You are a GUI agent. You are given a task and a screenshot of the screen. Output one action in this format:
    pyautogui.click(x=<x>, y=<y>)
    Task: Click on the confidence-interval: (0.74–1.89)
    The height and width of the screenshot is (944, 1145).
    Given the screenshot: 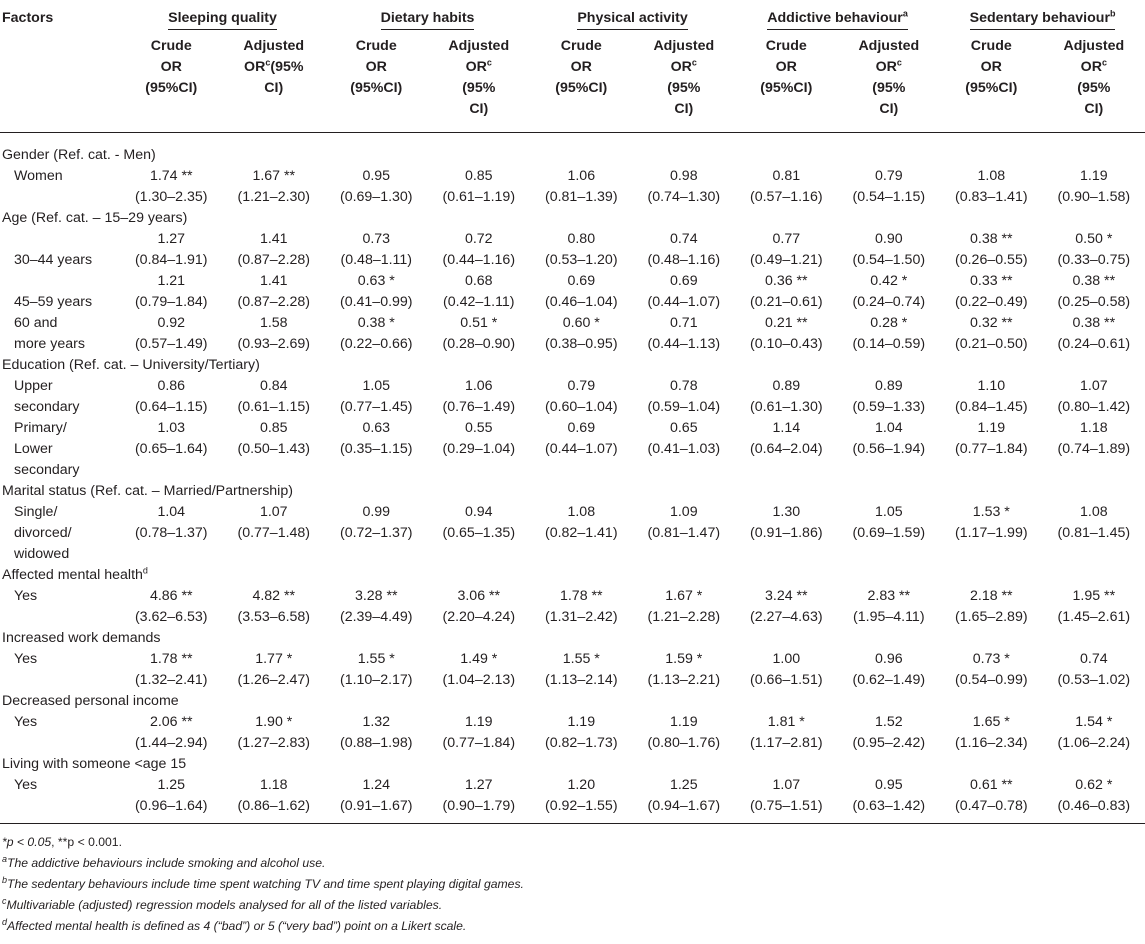 What is the action you would take?
    pyautogui.click(x=1094, y=449)
    